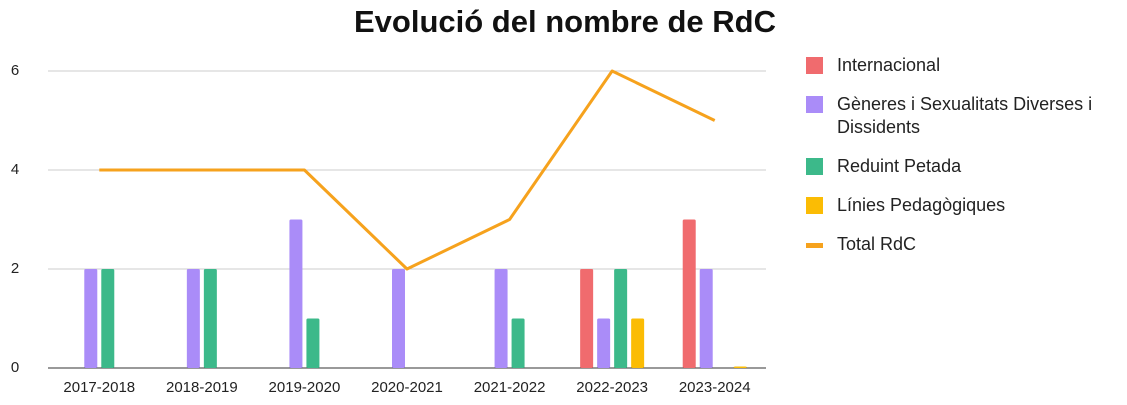 The width and height of the screenshot is (1127, 405). What do you see at coordinates (889, 65) in the screenshot?
I see `legend-label: Internacional` at bounding box center [889, 65].